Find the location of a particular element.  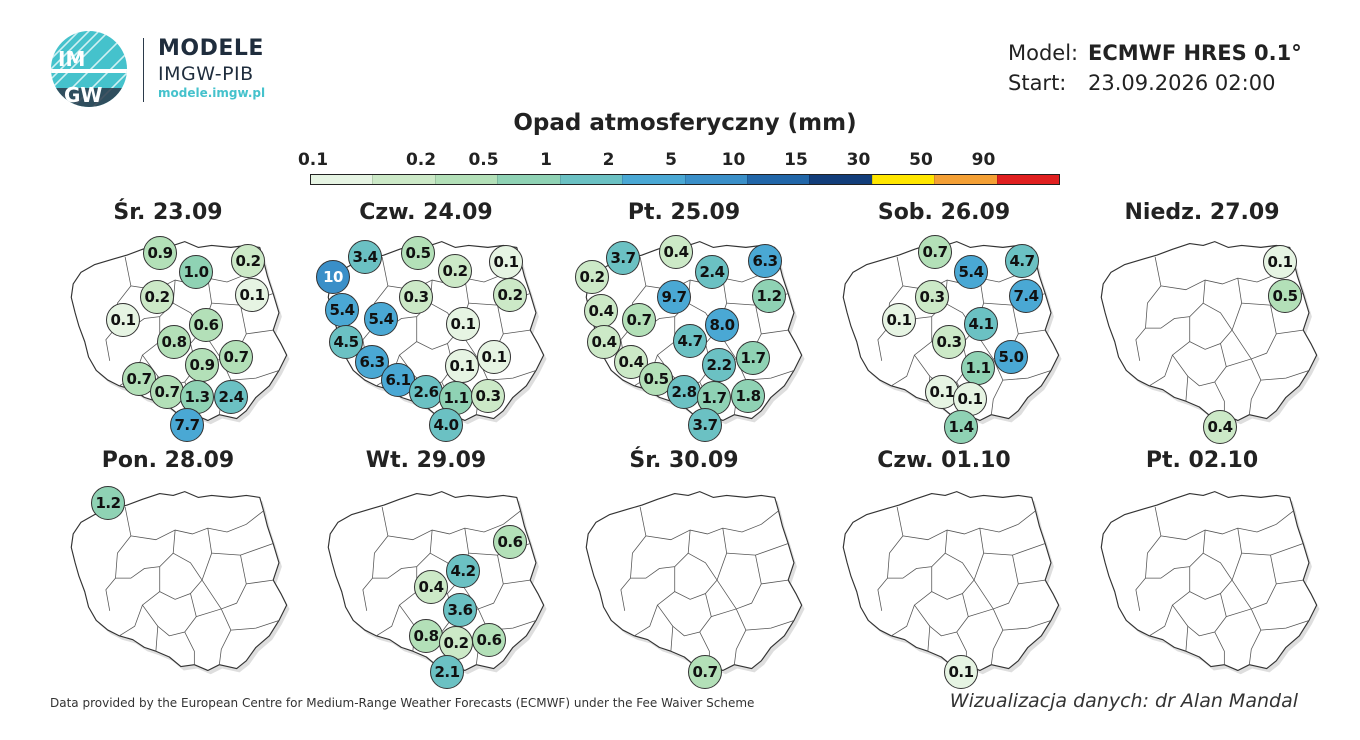

legend-title: Opad atmosferyczny (mm) is located at coordinates (685, 123).